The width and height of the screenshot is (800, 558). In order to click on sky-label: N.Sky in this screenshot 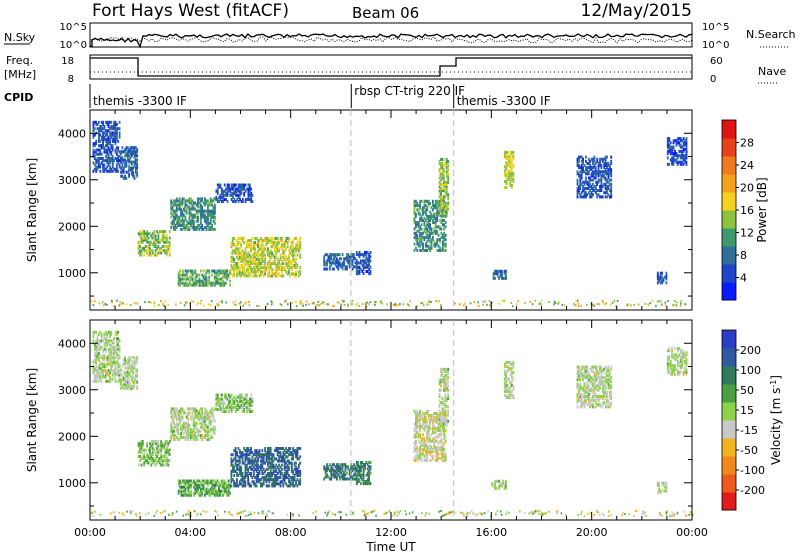, I will do `click(20, 37)`.